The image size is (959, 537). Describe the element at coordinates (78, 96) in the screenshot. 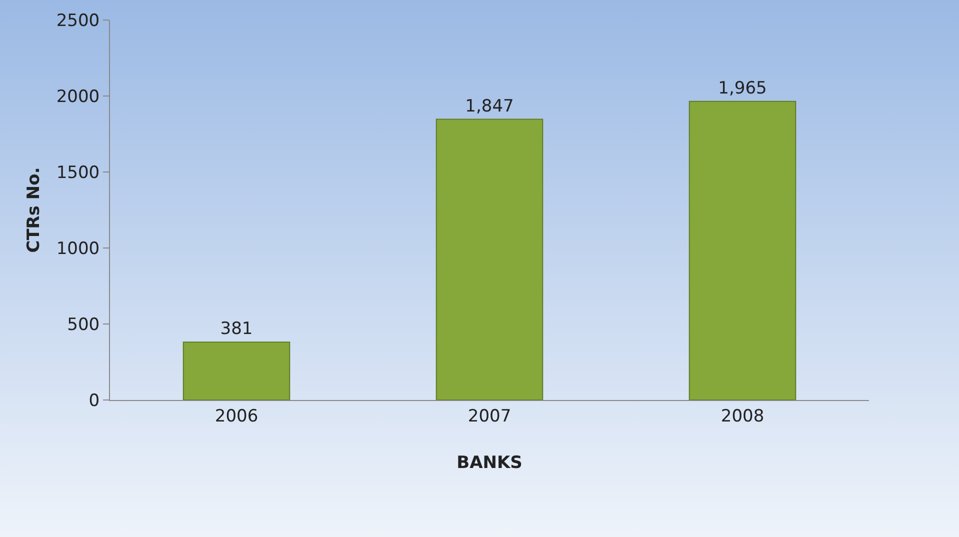

I see `y-tick-label: 2000` at that location.